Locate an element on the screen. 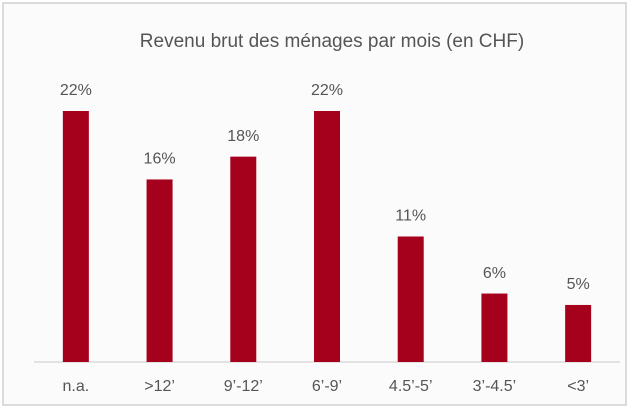 The image size is (630, 409). value-label: 6% is located at coordinates (494, 273).